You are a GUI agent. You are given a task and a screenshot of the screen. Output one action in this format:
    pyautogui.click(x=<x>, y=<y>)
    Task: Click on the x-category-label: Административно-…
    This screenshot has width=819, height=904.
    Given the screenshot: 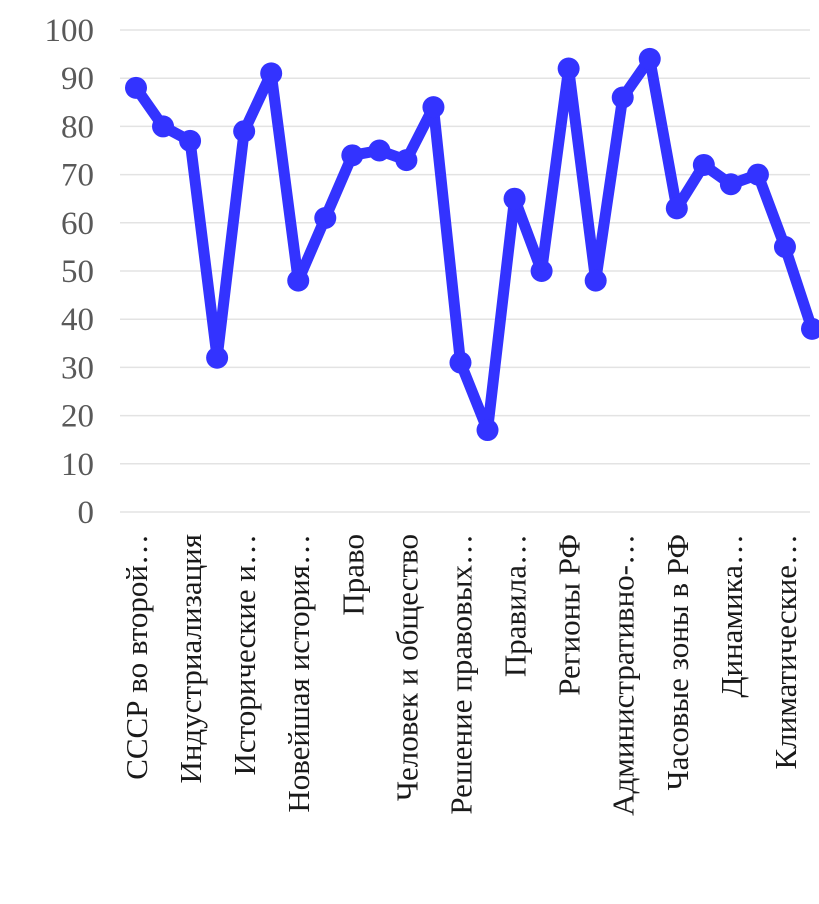 What is the action you would take?
    pyautogui.click(x=623, y=675)
    